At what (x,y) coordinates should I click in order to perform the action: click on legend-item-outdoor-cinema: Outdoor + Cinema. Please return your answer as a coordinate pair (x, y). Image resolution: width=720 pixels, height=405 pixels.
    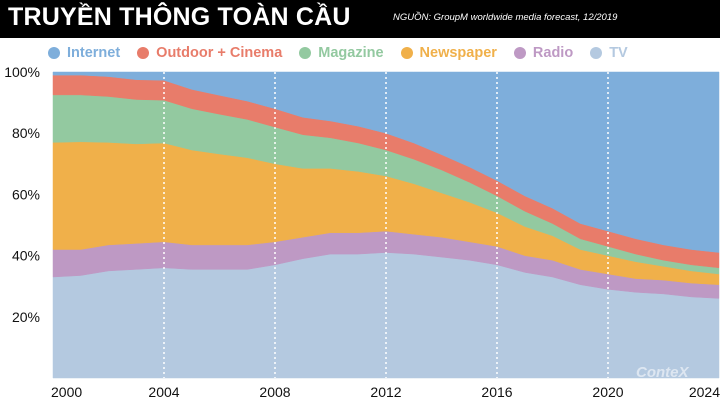
    Looking at the image, I should click on (209, 53).